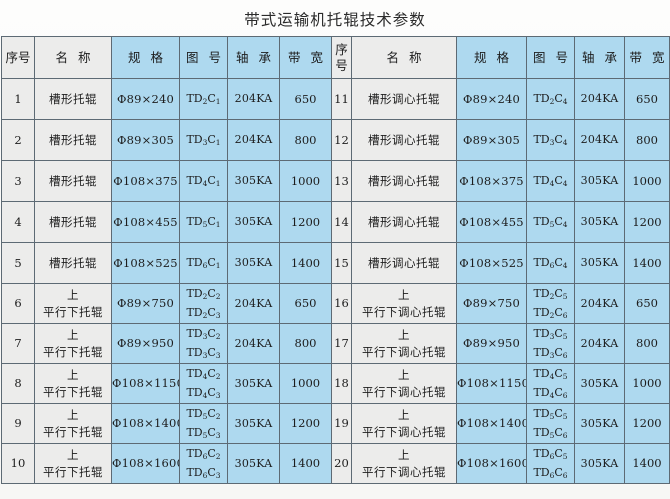 Image resolution: width=670 pixels, height=499 pixels. I want to click on column-header-bear_r: 轴 承, so click(599, 57).